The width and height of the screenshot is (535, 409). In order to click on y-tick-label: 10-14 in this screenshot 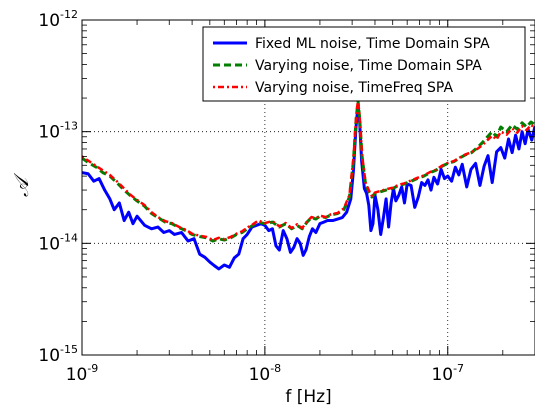, I will do `click(58, 242)`.